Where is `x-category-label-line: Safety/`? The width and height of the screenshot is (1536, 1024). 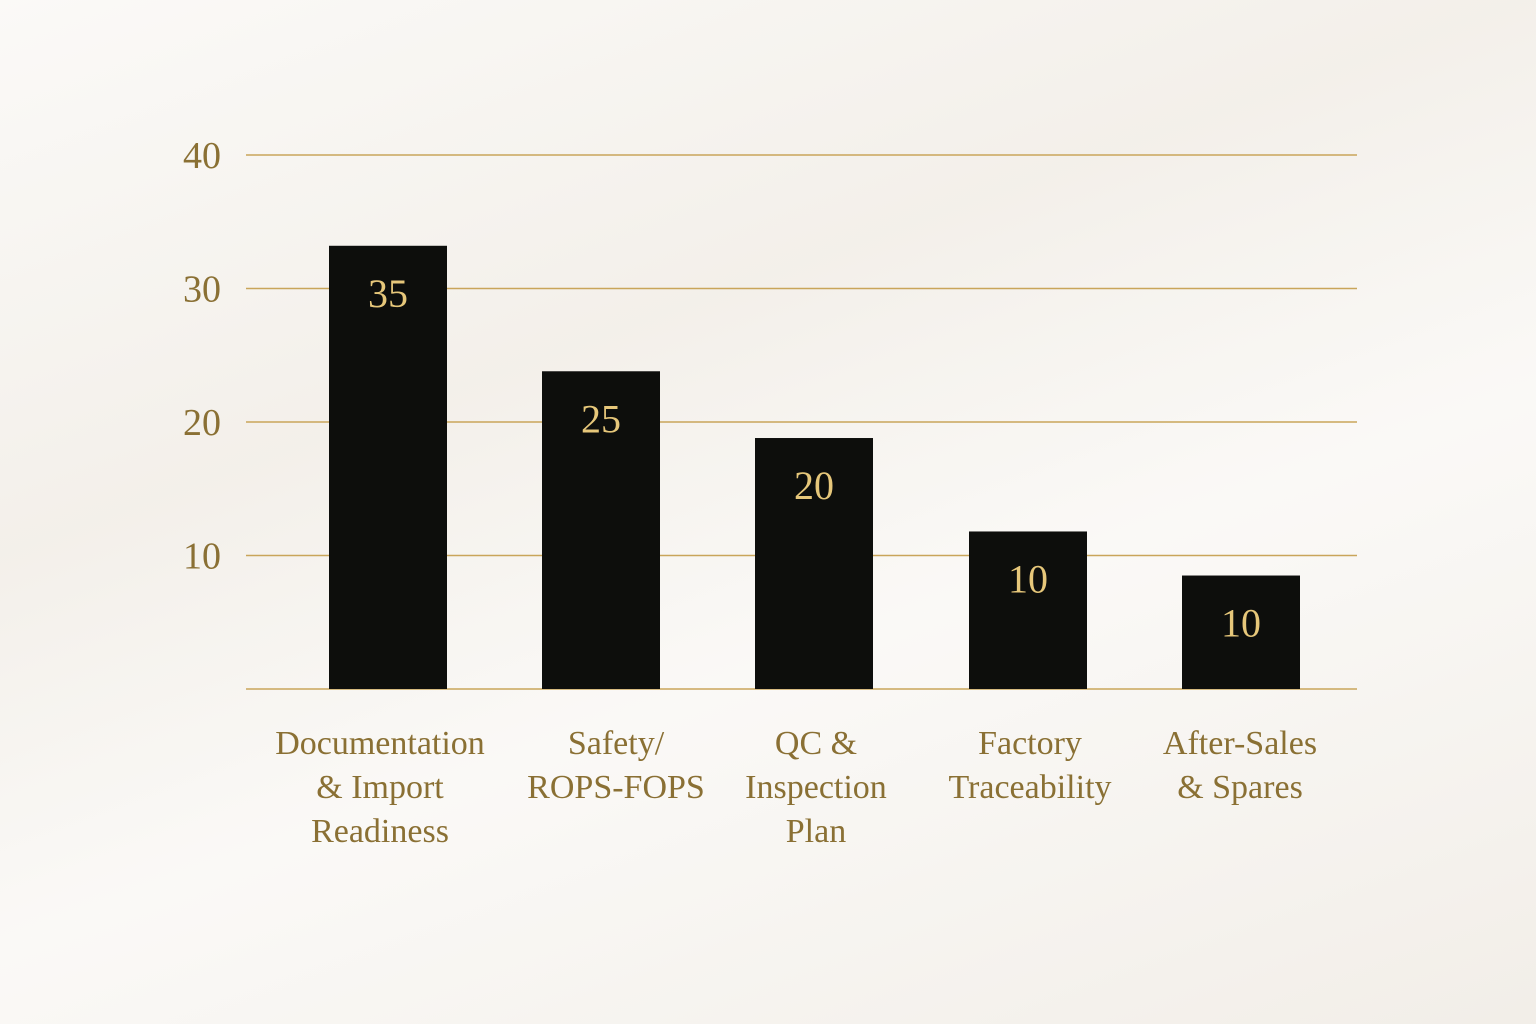 x-category-label-line: Safety/ is located at coordinates (616, 743).